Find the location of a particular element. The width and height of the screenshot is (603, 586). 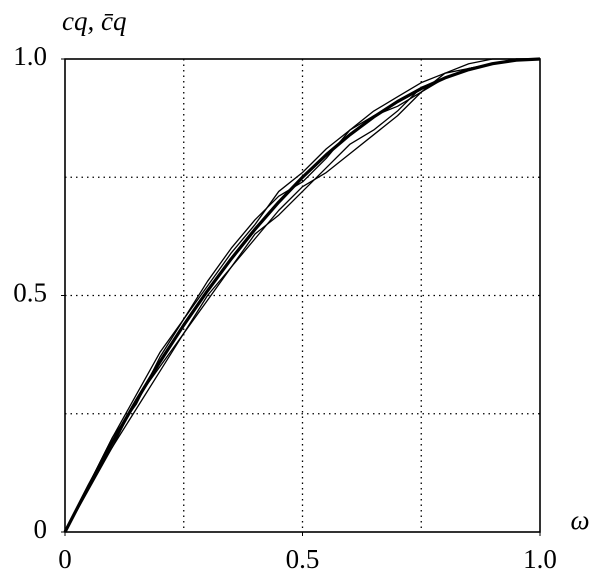

y-tick-label: 1.0 is located at coordinates (30, 56).